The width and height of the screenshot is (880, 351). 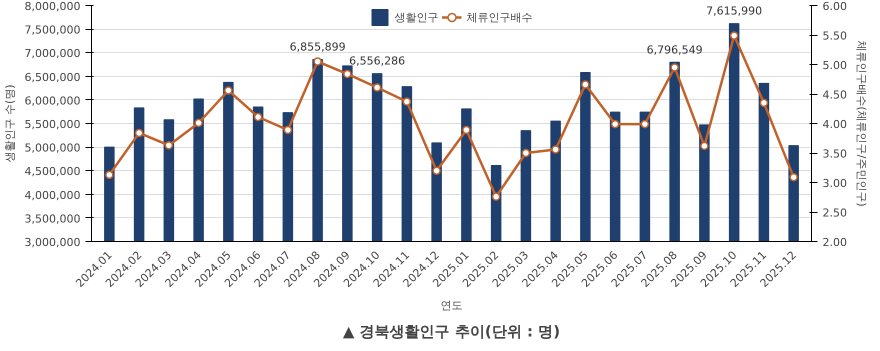 I want to click on data-label: 7,615,990, so click(x=734, y=11).